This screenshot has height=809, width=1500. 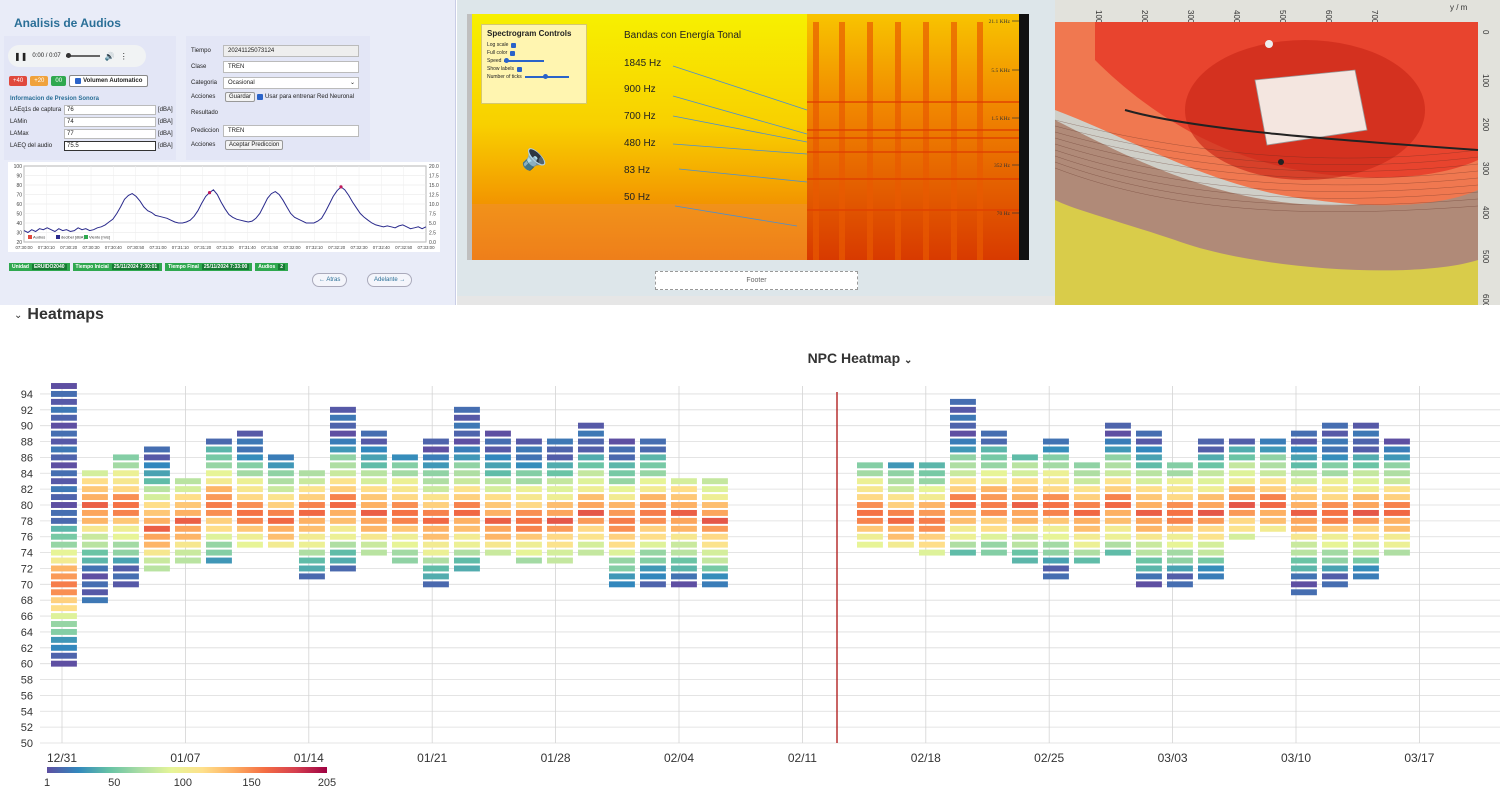 I want to click on x-tick-label: 07:33:00, so click(x=426, y=247).